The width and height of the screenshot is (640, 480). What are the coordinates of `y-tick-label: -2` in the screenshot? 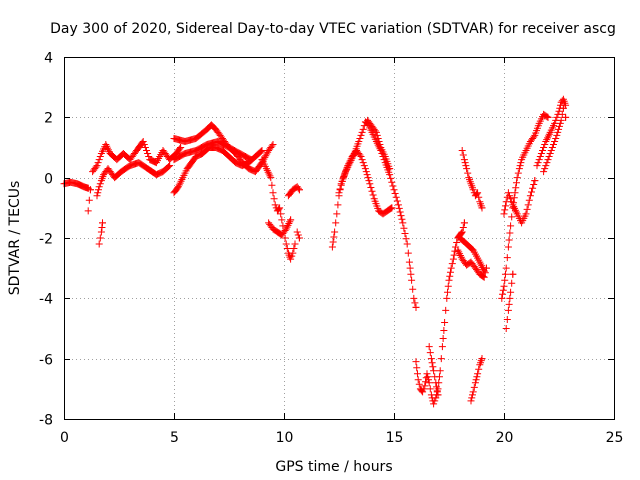 It's located at (46, 240).